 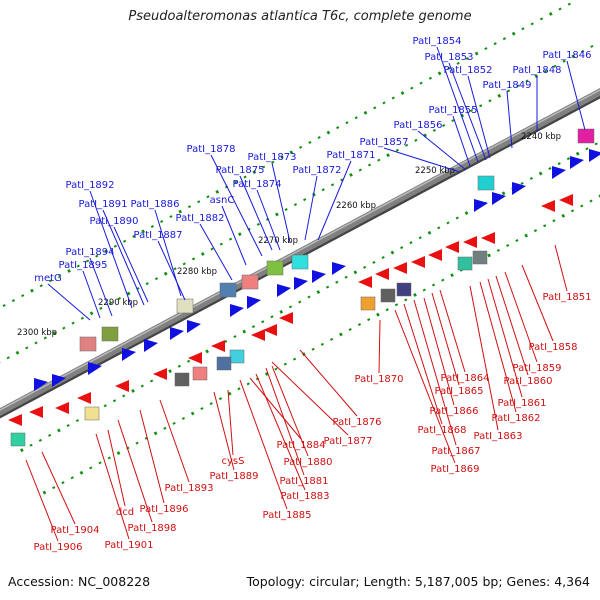 What do you see at coordinates (527, 381) in the screenshot?
I see `reverse-gene-label: PatI_1860` at bounding box center [527, 381].